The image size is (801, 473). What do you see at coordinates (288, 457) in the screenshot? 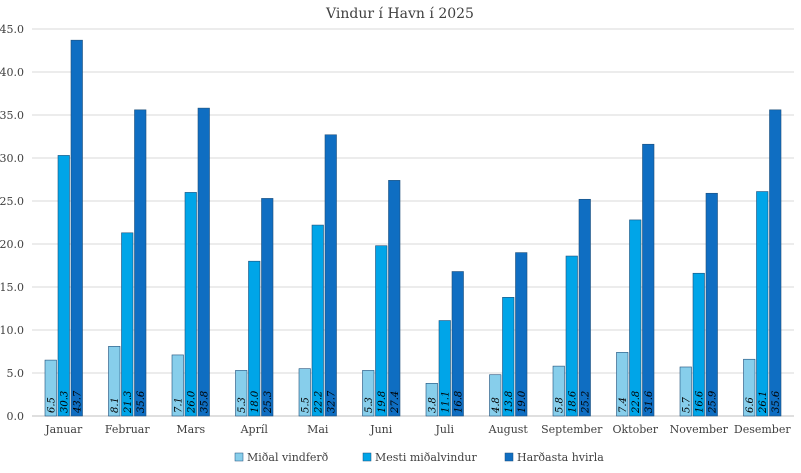
I see `legend-label: Miðal vindferð` at bounding box center [288, 457].